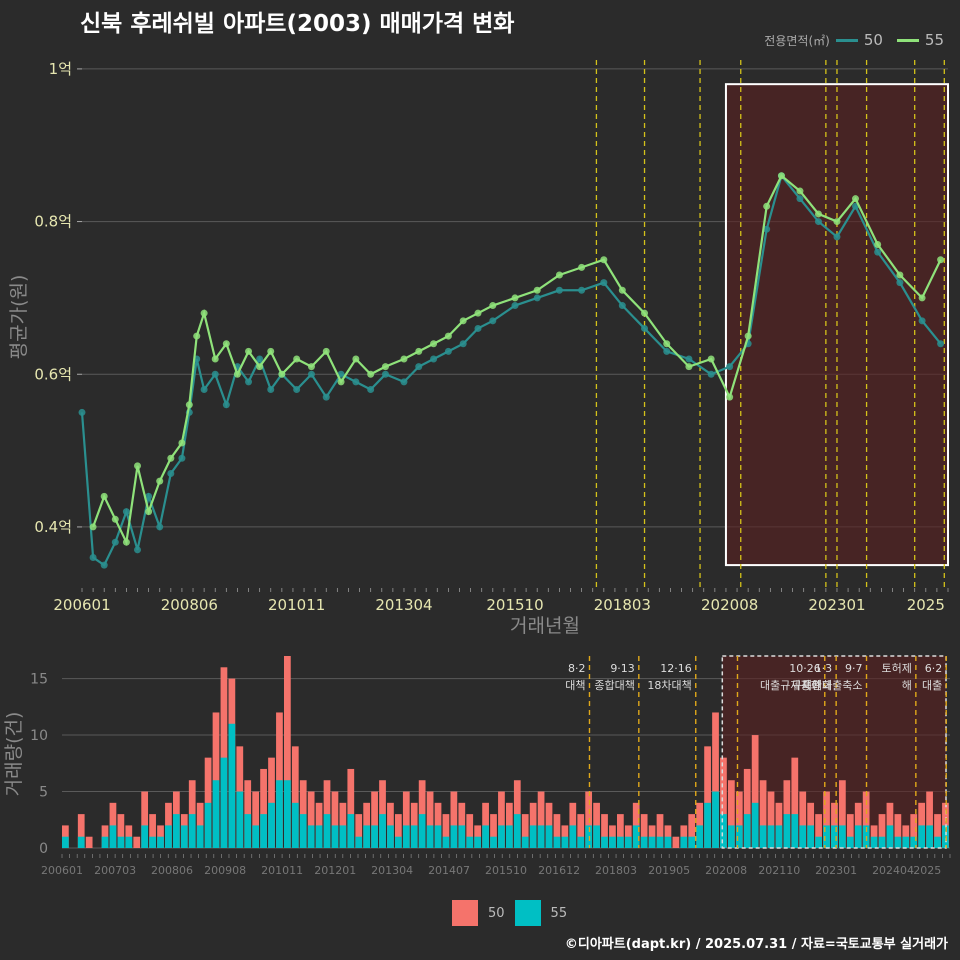  What do you see at coordinates (616, 870) in the screenshot?
I see `bottom-x-tick-label: 201803` at bounding box center [616, 870].